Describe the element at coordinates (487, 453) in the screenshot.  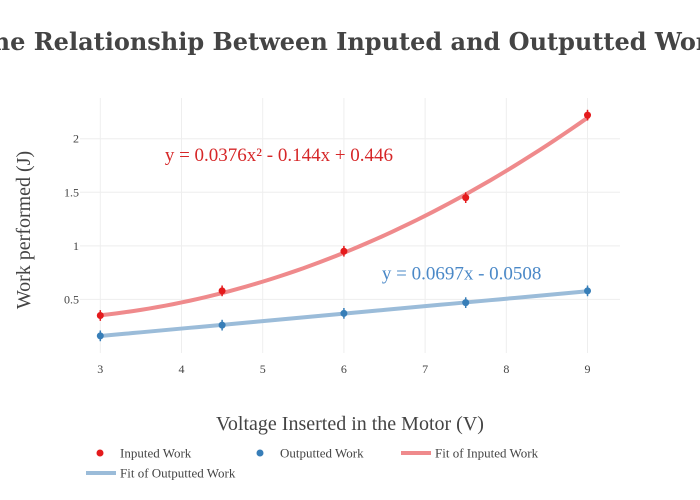
I see `legend-label: Fit of Inputed Work` at that location.